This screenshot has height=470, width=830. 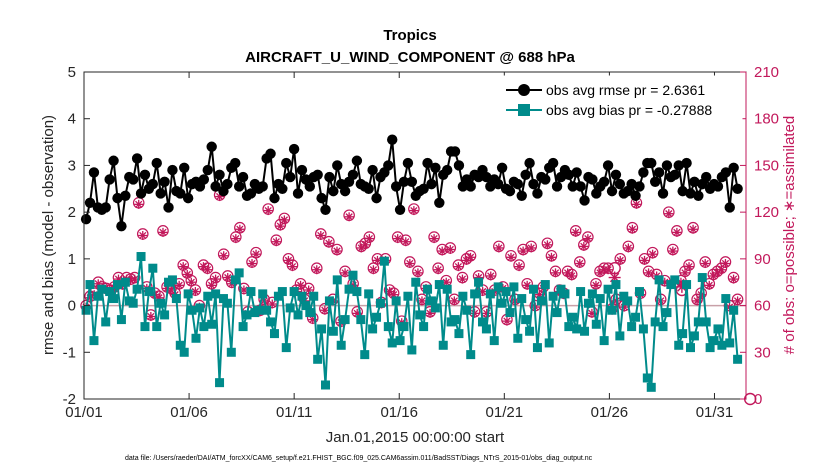 What do you see at coordinates (715, 412) in the screenshot?
I see `x-tick-label: 01/31` at bounding box center [715, 412].